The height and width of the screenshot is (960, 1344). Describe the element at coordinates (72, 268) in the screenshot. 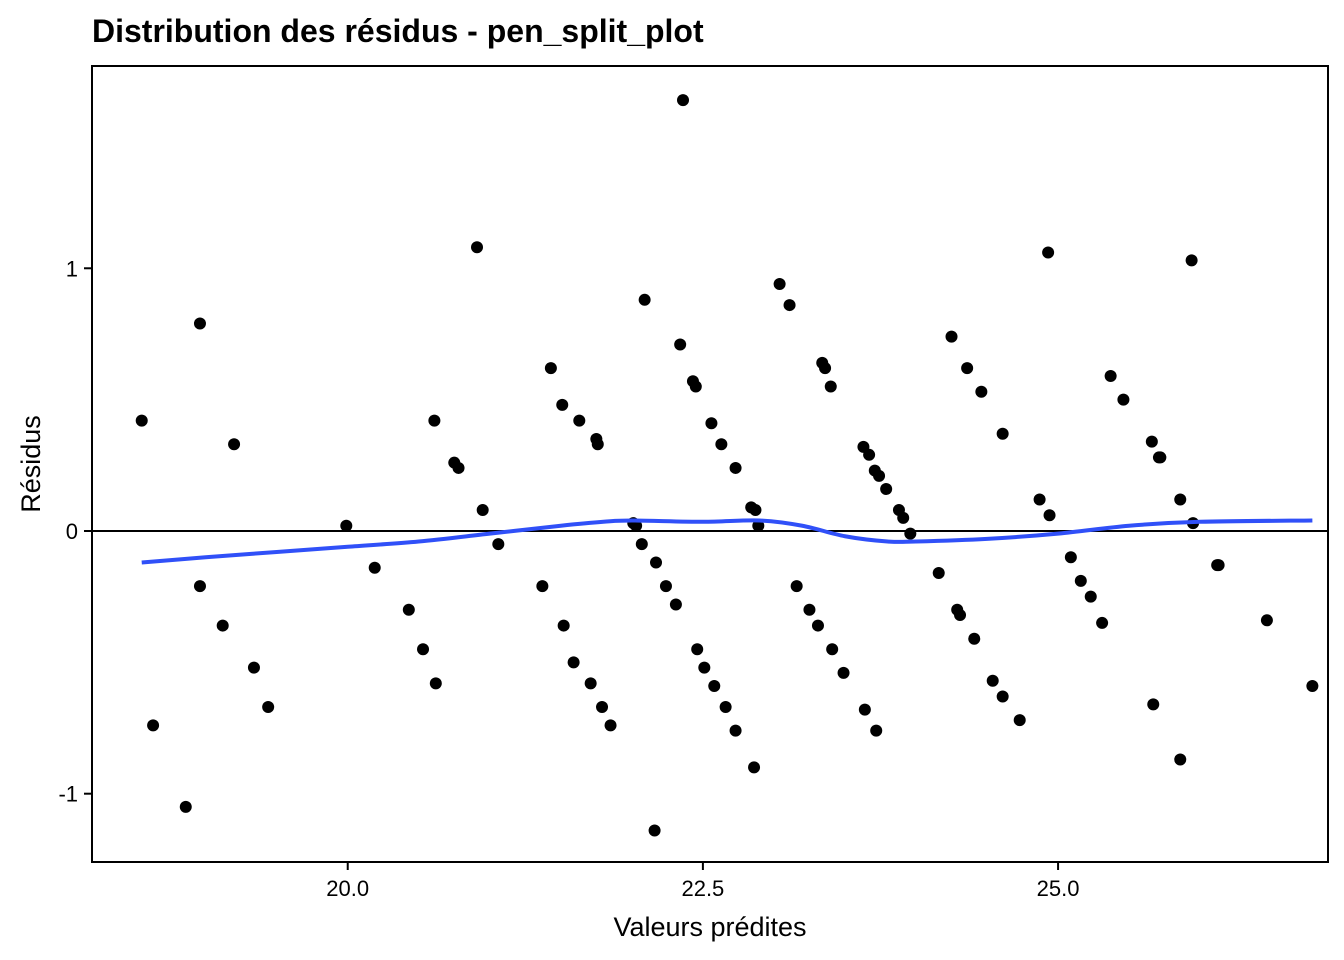

I see `y-tick-label: 1` at that location.